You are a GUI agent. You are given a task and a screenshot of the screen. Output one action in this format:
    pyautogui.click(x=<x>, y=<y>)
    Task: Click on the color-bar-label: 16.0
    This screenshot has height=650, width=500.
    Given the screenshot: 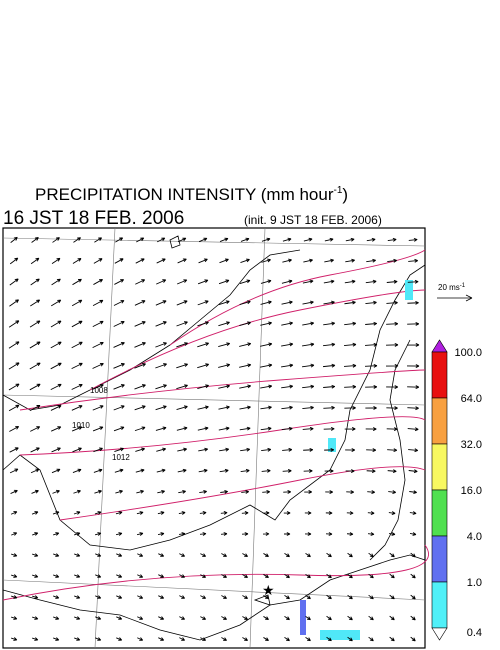 What is the action you would take?
    pyautogui.click(x=471, y=491)
    